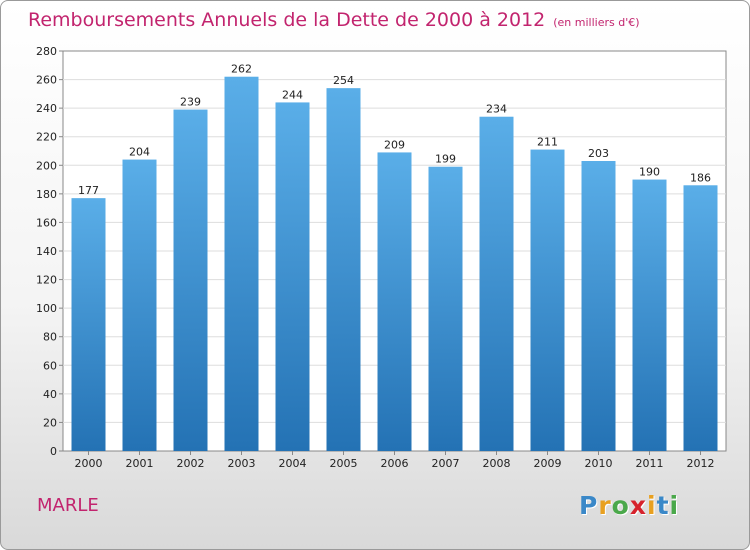 This screenshot has height=550, width=750. I want to click on data-label-2008: 234, so click(496, 109).